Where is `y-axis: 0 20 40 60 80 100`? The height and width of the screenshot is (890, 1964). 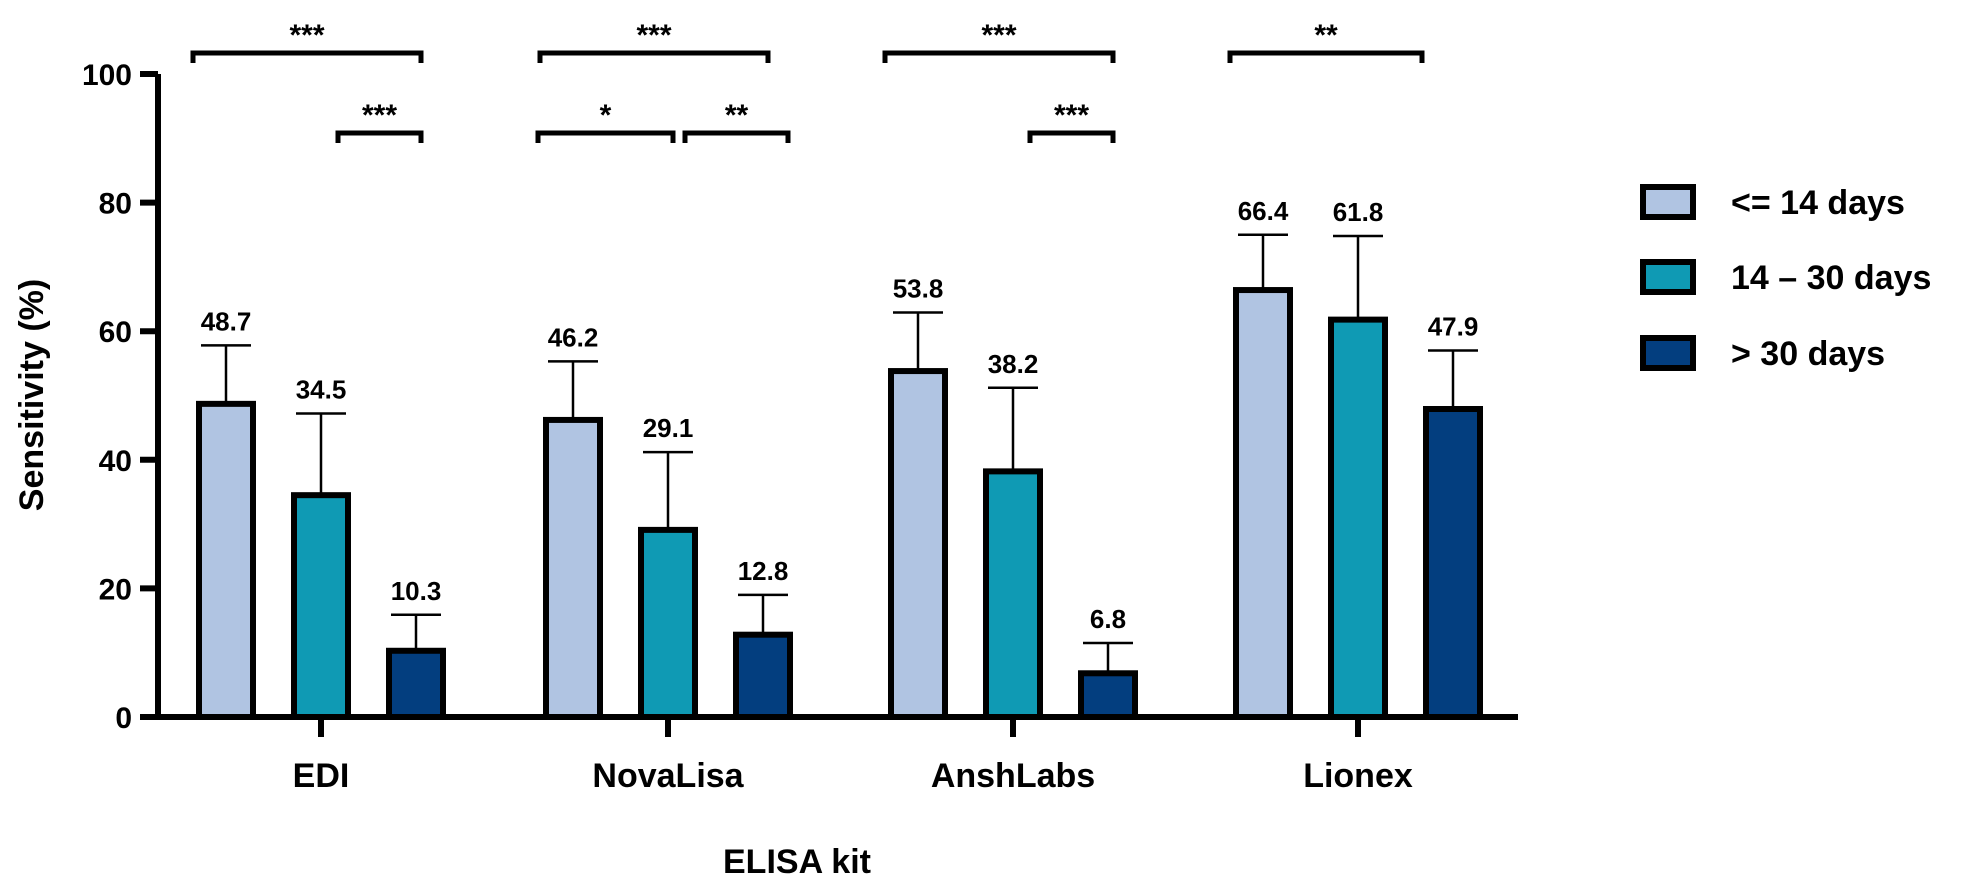 y-axis: 0 20 40 60 80 100 is located at coordinates (121, 397).